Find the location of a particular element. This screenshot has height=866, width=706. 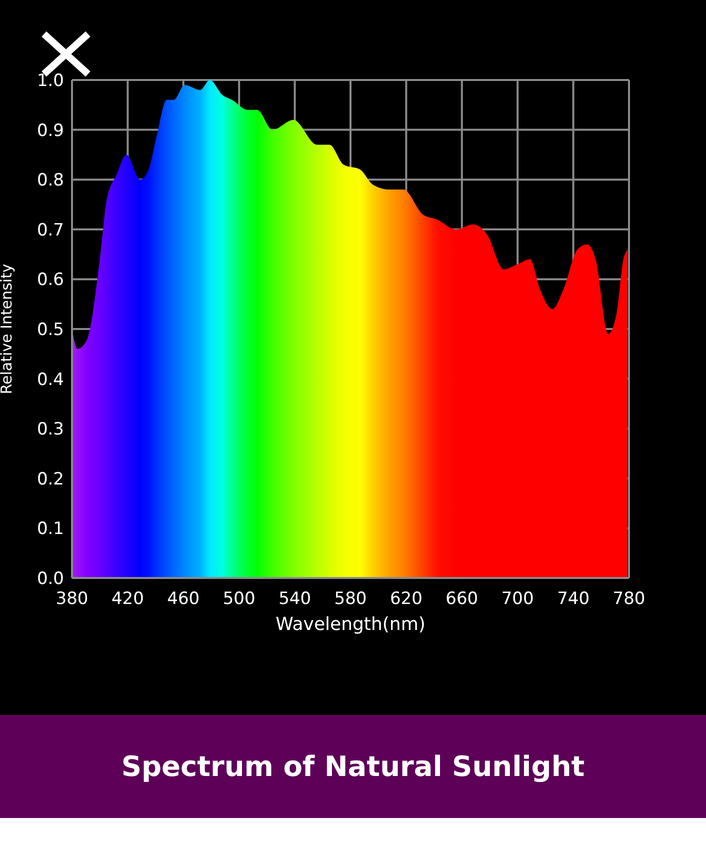

y-axis-title: Relative Intensity is located at coordinates (8, 329).